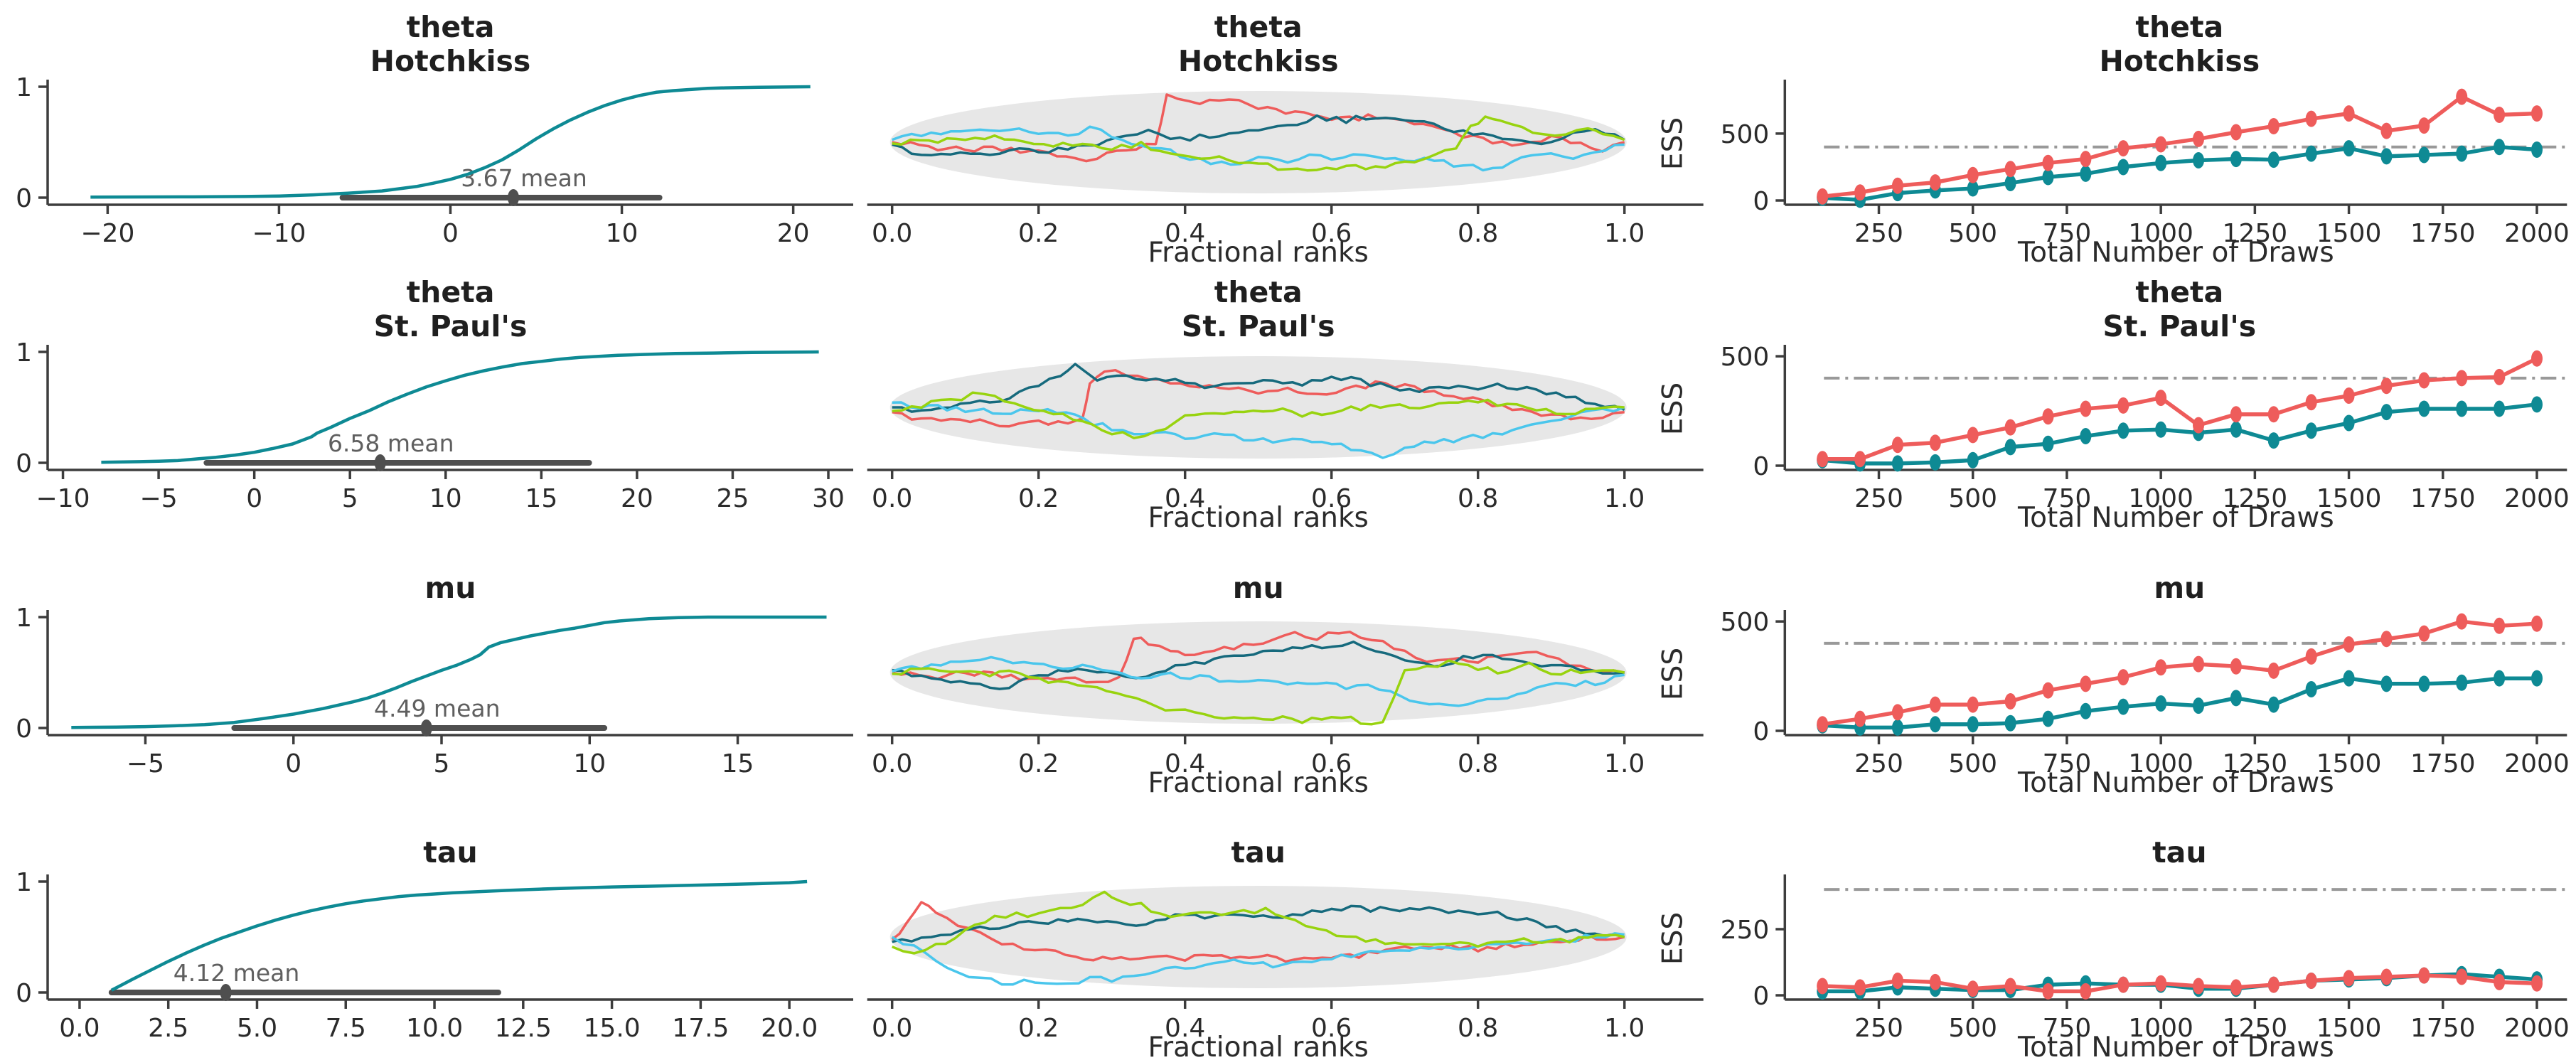 The width and height of the screenshot is (2576, 1060). What do you see at coordinates (1258, 783) in the screenshot?
I see `x-axis-label: Fractional ranks` at bounding box center [1258, 783].